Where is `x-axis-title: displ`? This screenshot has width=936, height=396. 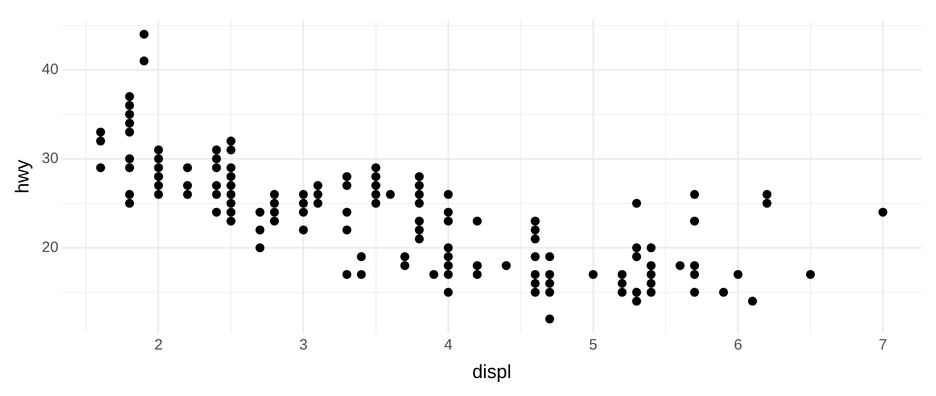 x-axis-title: displ is located at coordinates (492, 372).